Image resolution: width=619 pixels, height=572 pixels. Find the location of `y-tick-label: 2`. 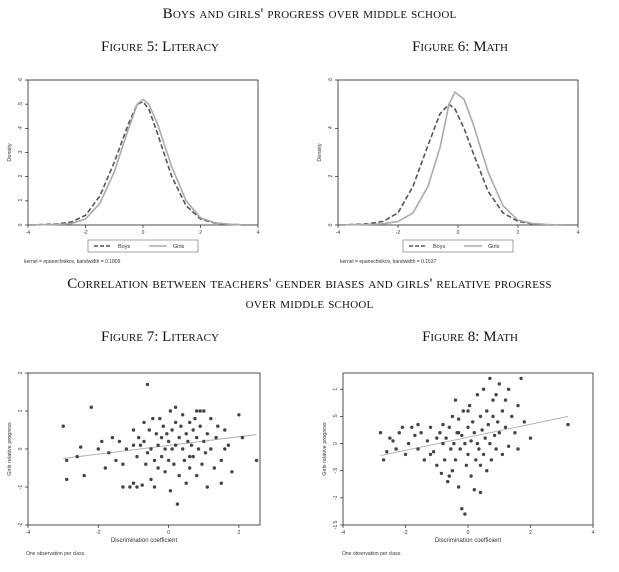

y-tick-label: 2 is located at coordinates (21, 372).